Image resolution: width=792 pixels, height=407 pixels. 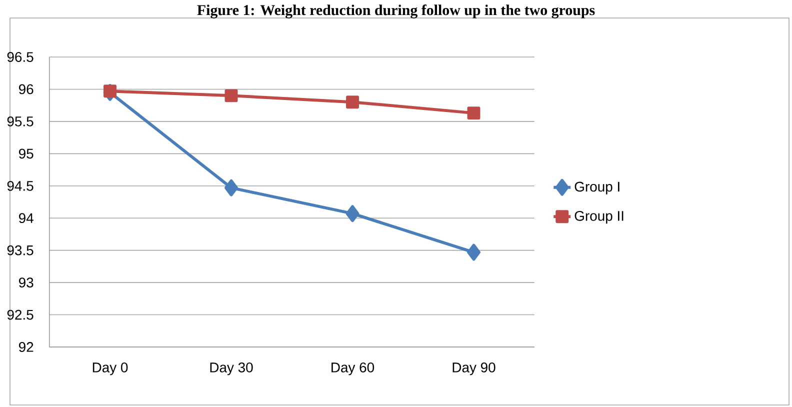 What do you see at coordinates (110, 369) in the screenshot?
I see `x-tick-label: Day 0` at bounding box center [110, 369].